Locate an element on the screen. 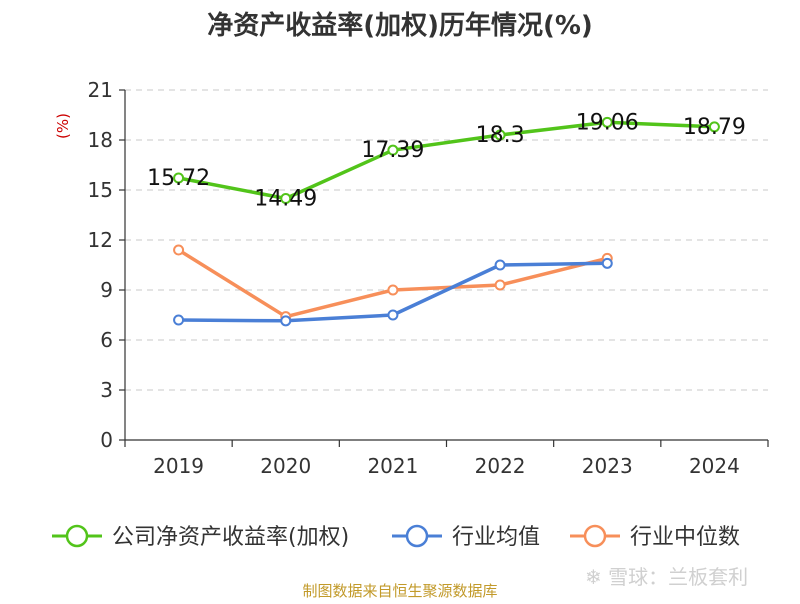 Image resolution: width=800 pixels, height=604 pixels. y-tick-label-12: 12 is located at coordinates (100, 240).